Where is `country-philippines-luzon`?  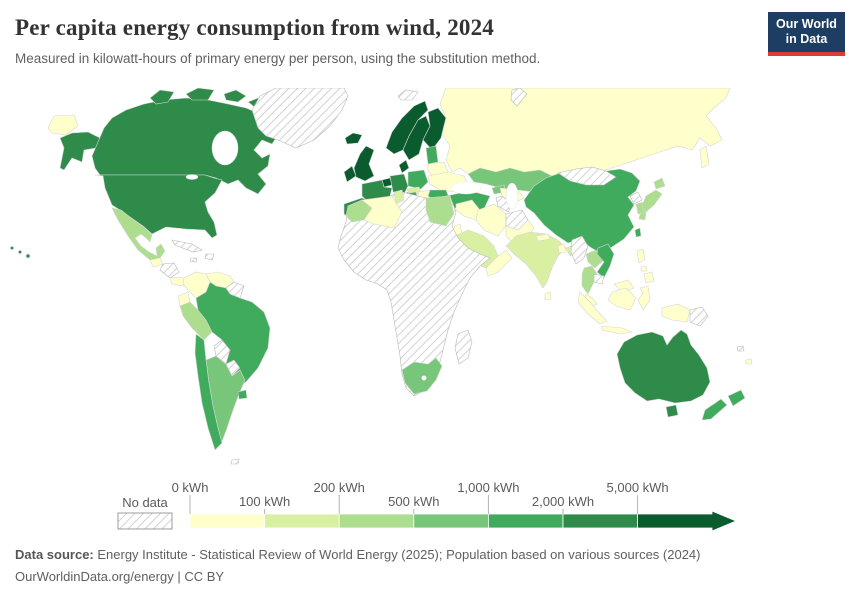
country-philippines-luzon is located at coordinates (641, 256).